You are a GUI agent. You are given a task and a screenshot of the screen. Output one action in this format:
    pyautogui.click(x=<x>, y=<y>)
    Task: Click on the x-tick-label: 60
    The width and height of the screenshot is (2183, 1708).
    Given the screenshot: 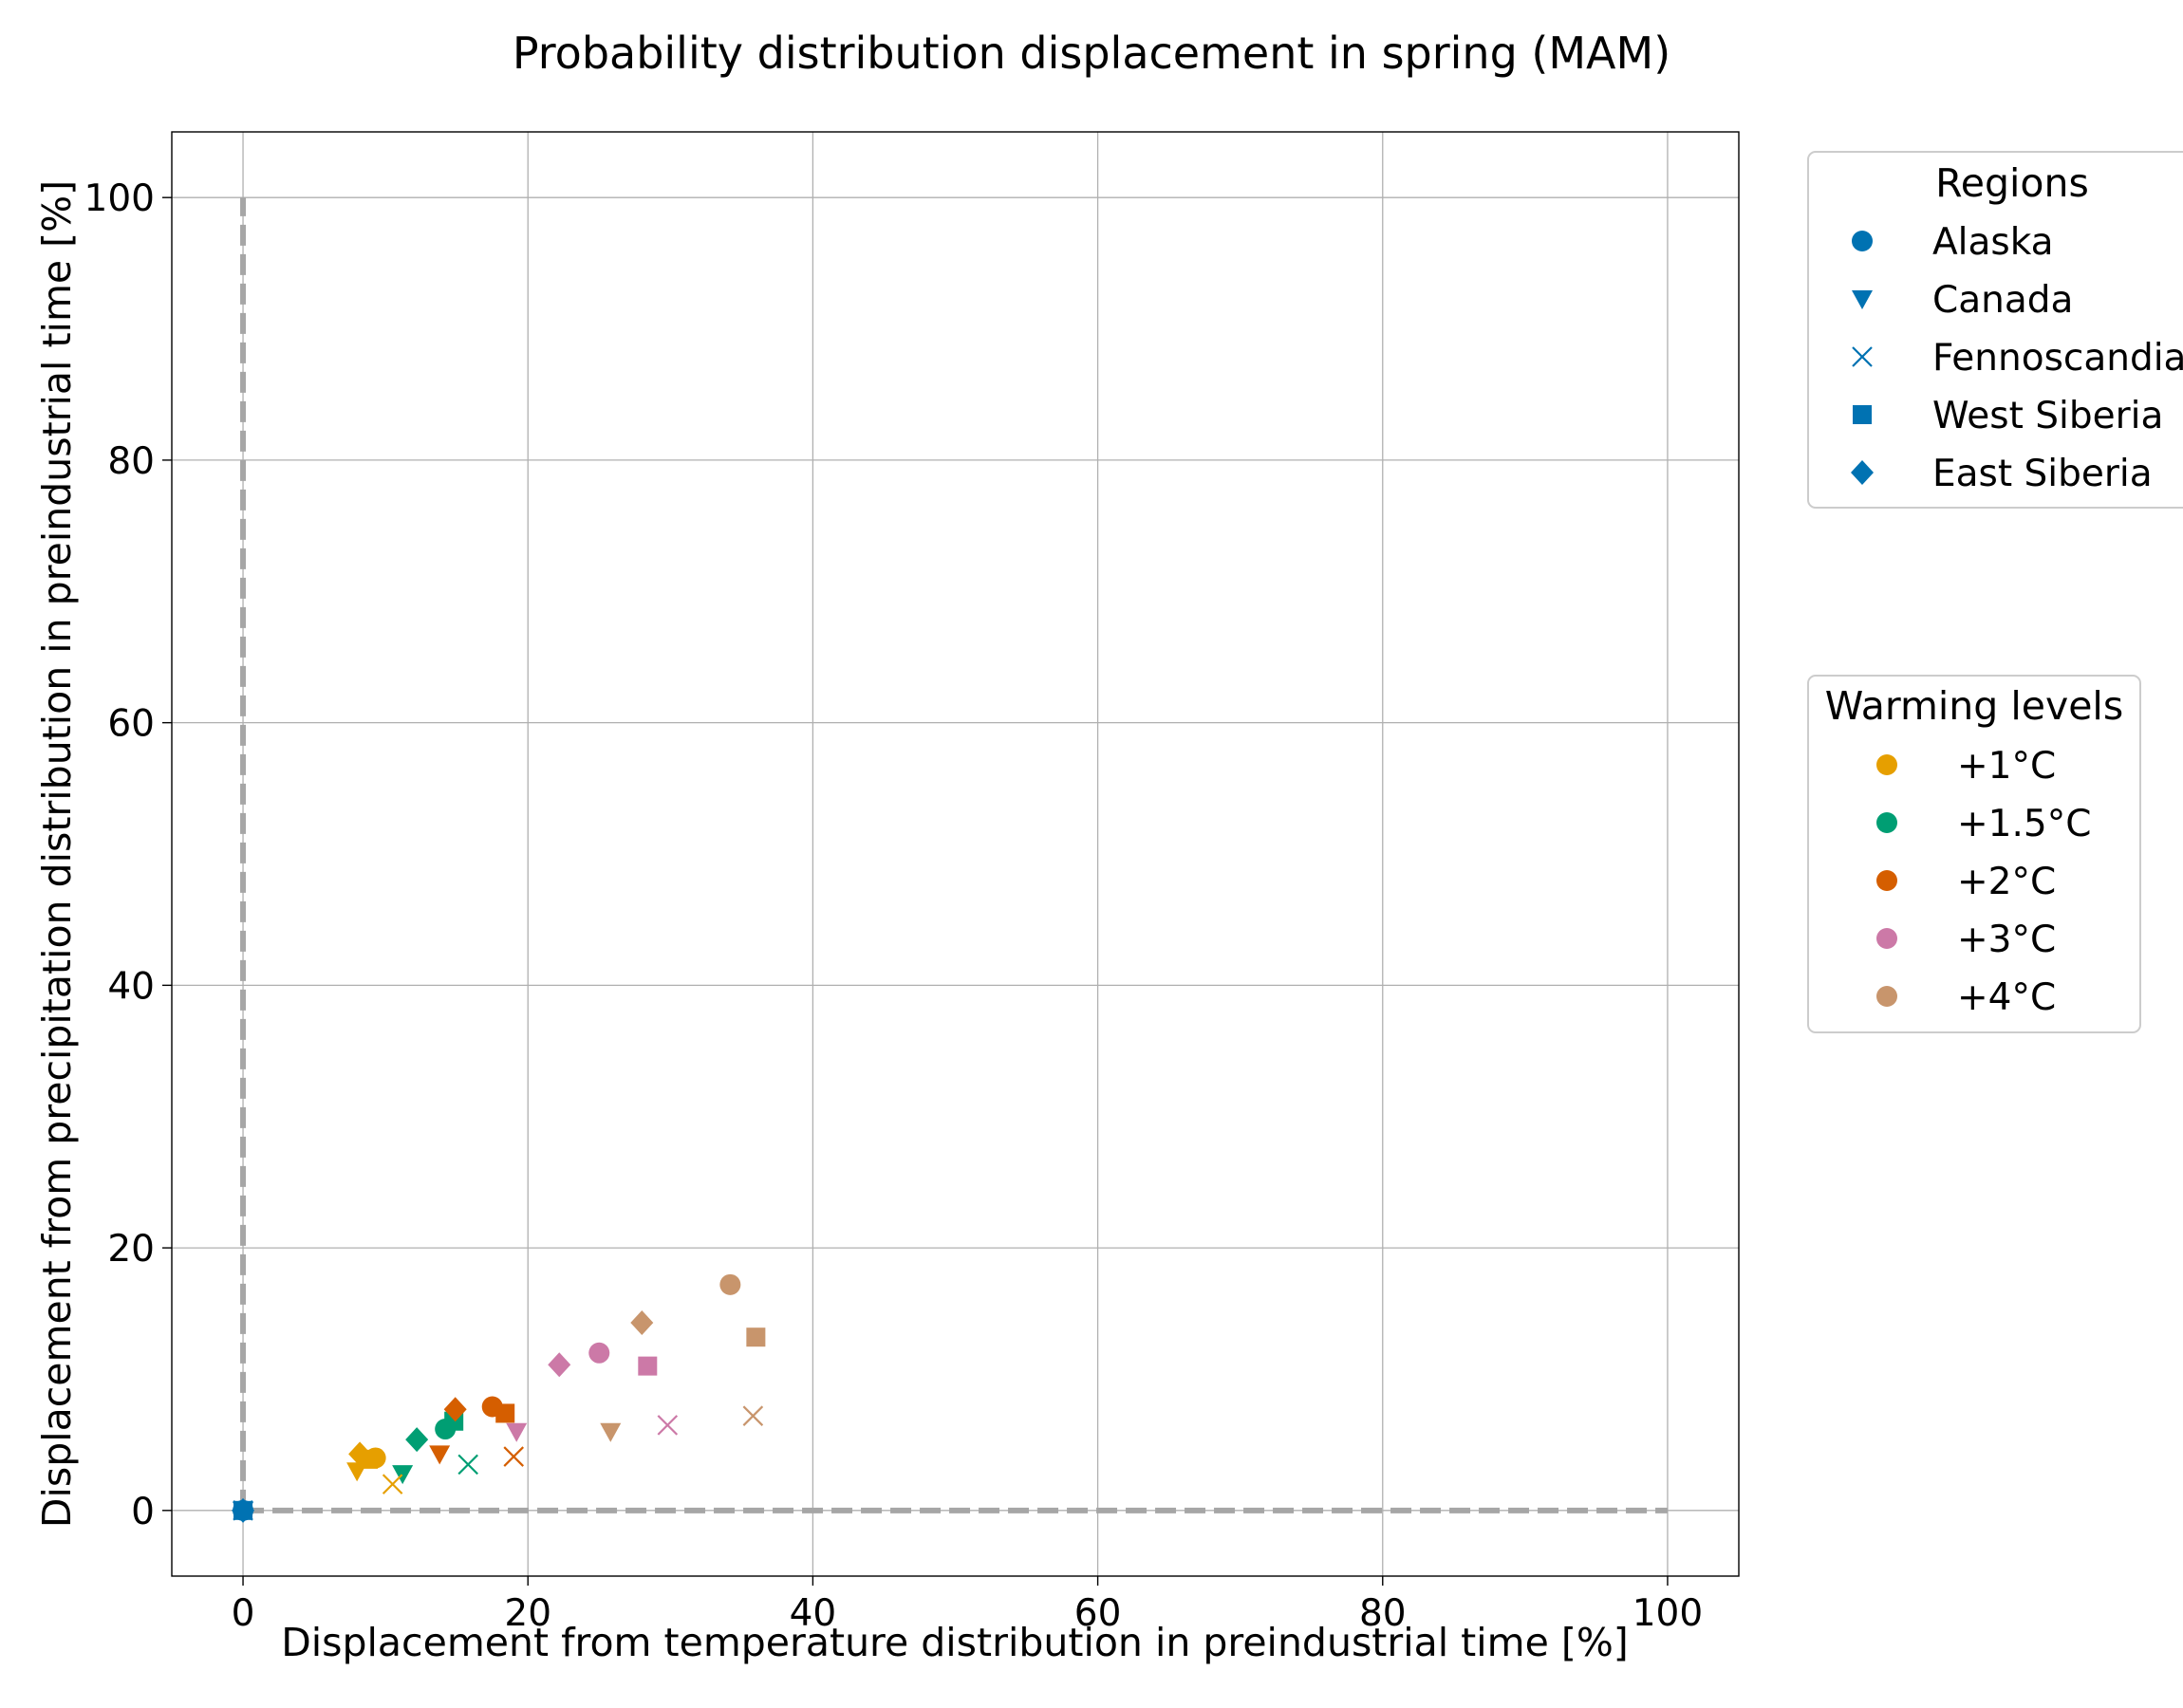 What is the action you would take?
    pyautogui.click(x=1098, y=1614)
    